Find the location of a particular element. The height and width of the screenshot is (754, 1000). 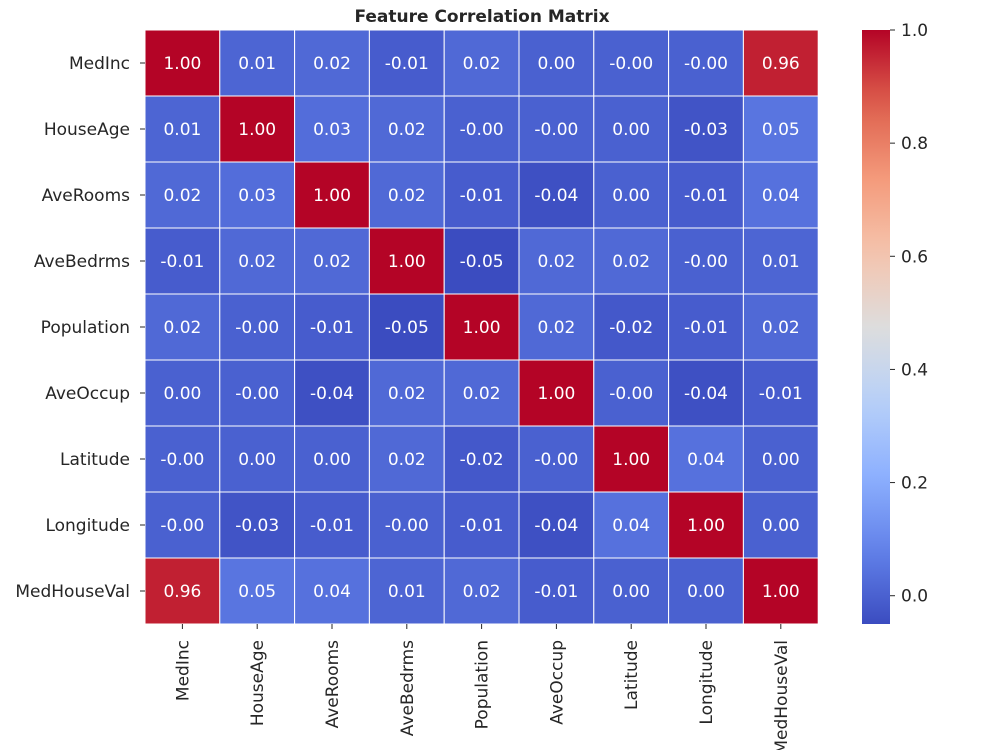

colorbar-tick-label: 0.8 is located at coordinates (914, 144).